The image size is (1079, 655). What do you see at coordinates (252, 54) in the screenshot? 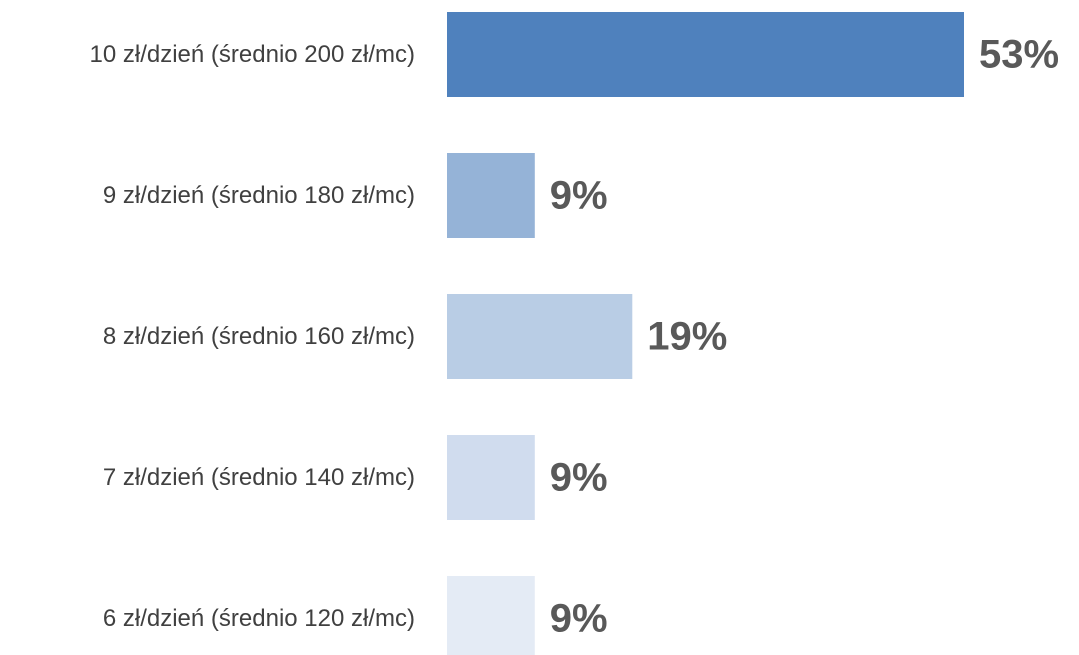
I see `category-label-1: 10 zł/dzień (średnio 200 zł/mc)` at bounding box center [252, 54].